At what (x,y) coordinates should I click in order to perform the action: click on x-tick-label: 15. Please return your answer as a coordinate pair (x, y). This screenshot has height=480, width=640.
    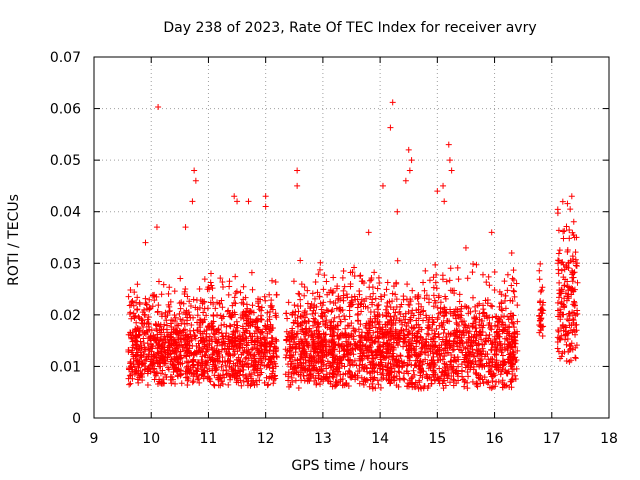
    Looking at the image, I should click on (437, 439).